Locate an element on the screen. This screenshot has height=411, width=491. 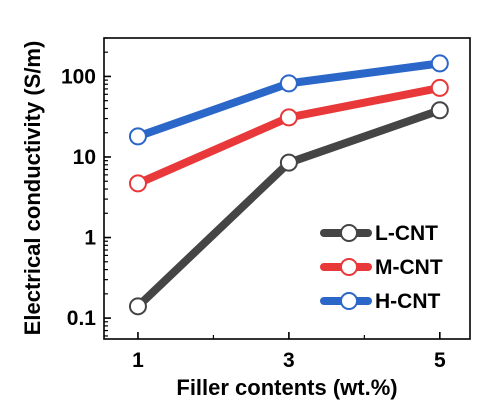
legend: L-CNT M-CNT H-CNT is located at coordinates (381, 267).